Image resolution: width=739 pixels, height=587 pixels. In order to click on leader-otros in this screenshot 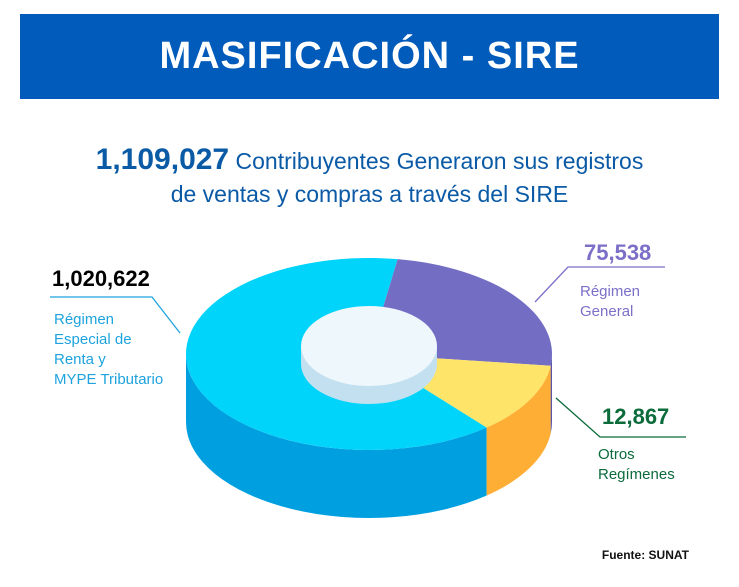, I will do `click(620, 417)`.